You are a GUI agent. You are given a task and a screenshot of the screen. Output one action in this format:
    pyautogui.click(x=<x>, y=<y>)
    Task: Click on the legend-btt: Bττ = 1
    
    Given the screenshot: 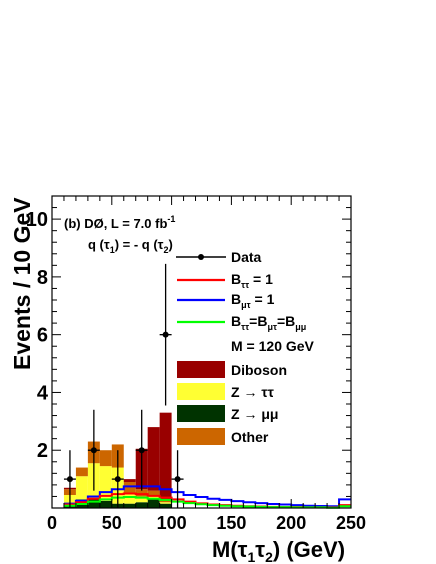 What is the action you would take?
    pyautogui.click(x=225, y=280)
    